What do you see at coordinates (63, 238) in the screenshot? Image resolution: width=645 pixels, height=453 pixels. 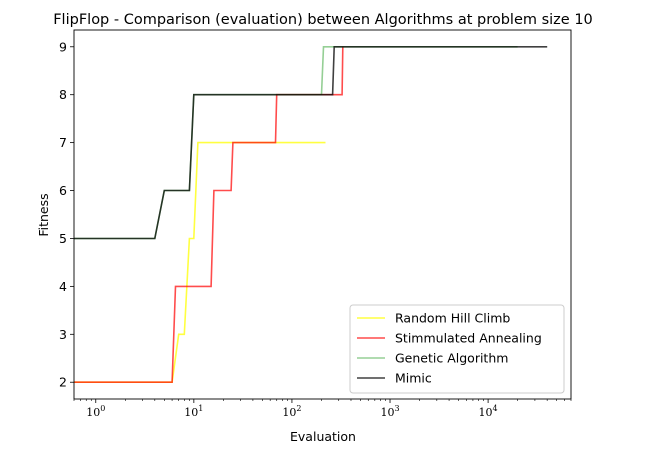 I see `y-tick-label: 5` at bounding box center [63, 238].